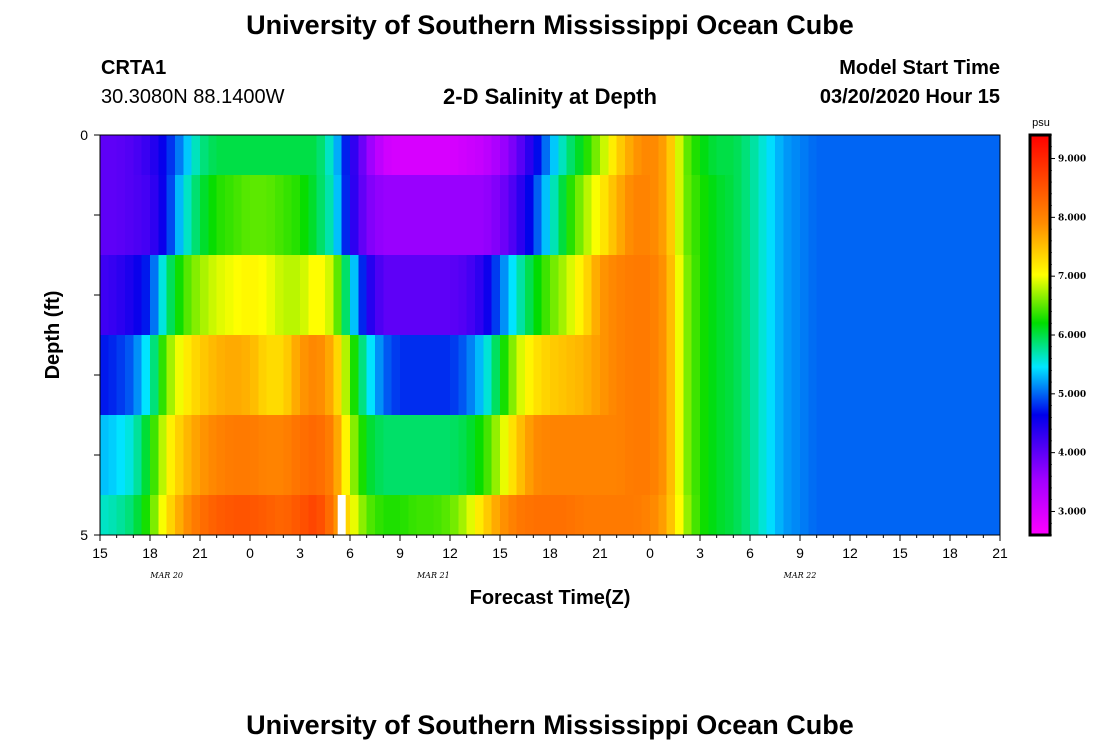  I want to click on x-tick-label: 18, so click(550, 553).